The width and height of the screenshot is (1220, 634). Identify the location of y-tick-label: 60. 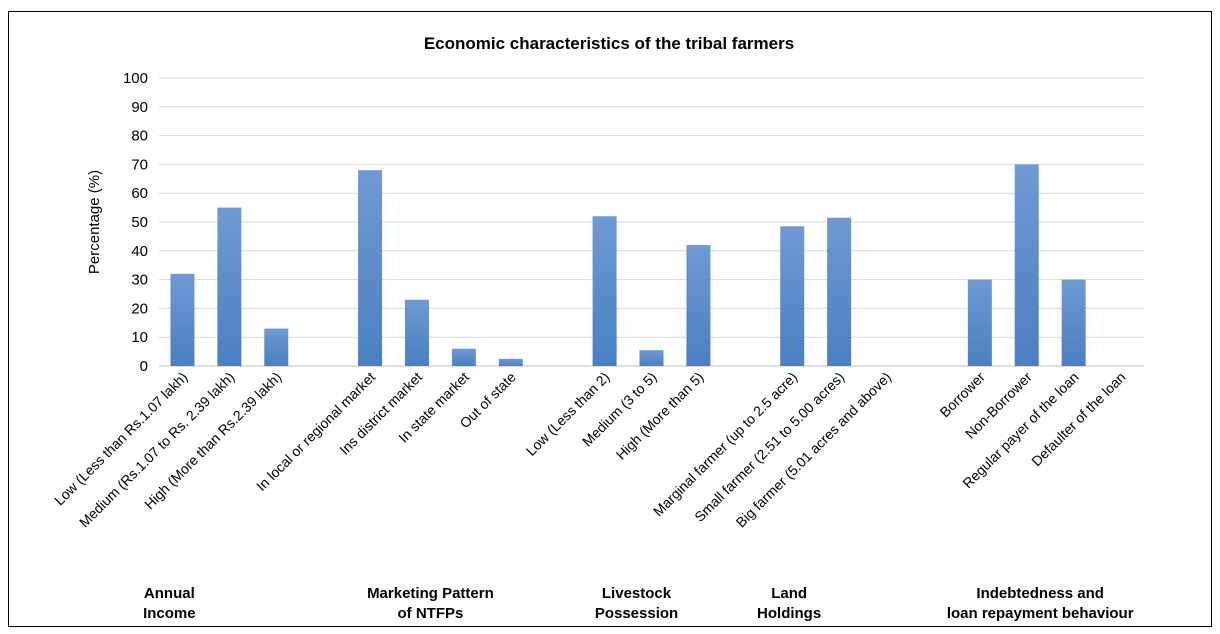
(139, 193).